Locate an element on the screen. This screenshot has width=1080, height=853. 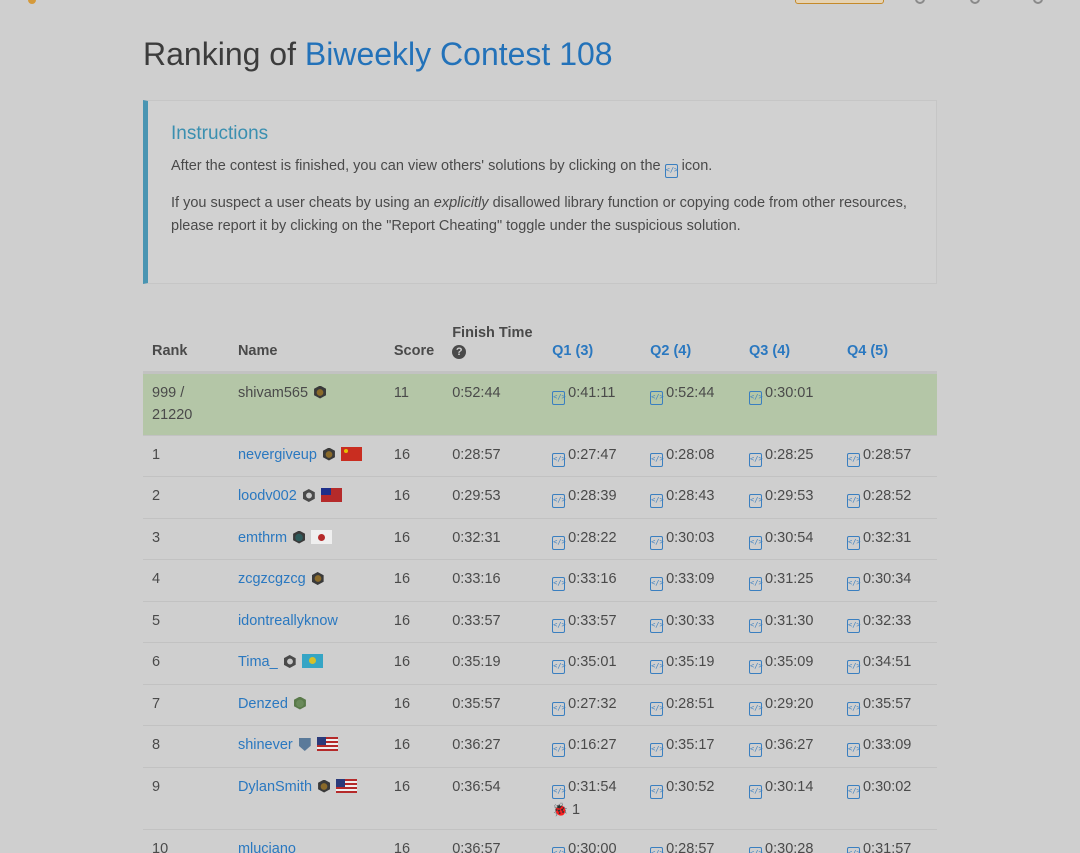
contest-link: Biweekly Contest 108 is located at coordinates (458, 54).